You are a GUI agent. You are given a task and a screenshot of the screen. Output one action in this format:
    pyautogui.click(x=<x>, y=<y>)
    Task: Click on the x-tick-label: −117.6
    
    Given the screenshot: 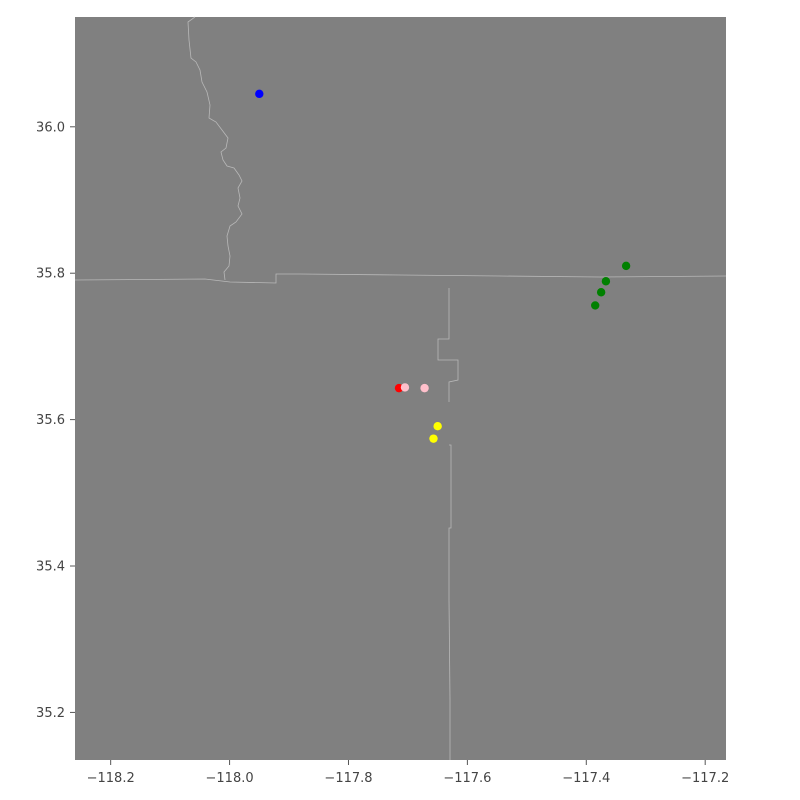 What is the action you would take?
    pyautogui.click(x=467, y=778)
    